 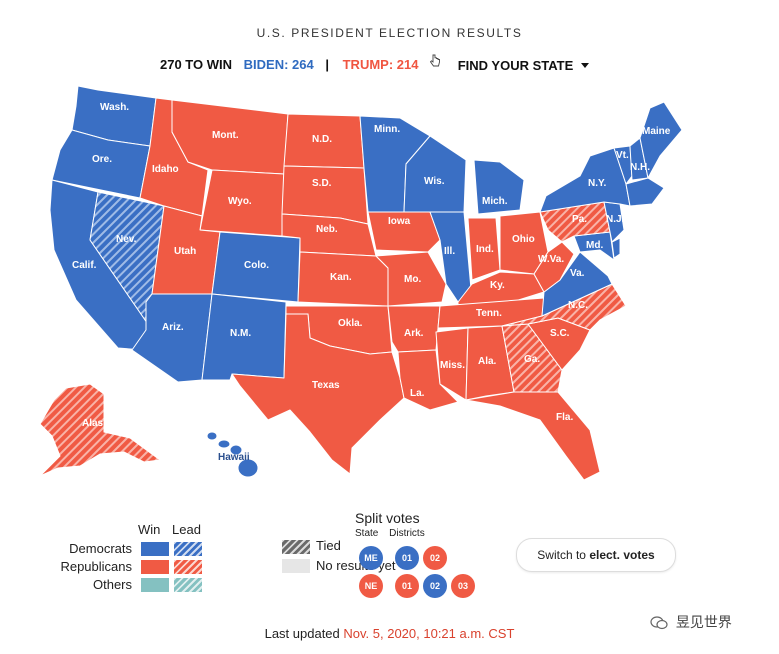 I want to click on label-ks: Kan., so click(x=341, y=277).